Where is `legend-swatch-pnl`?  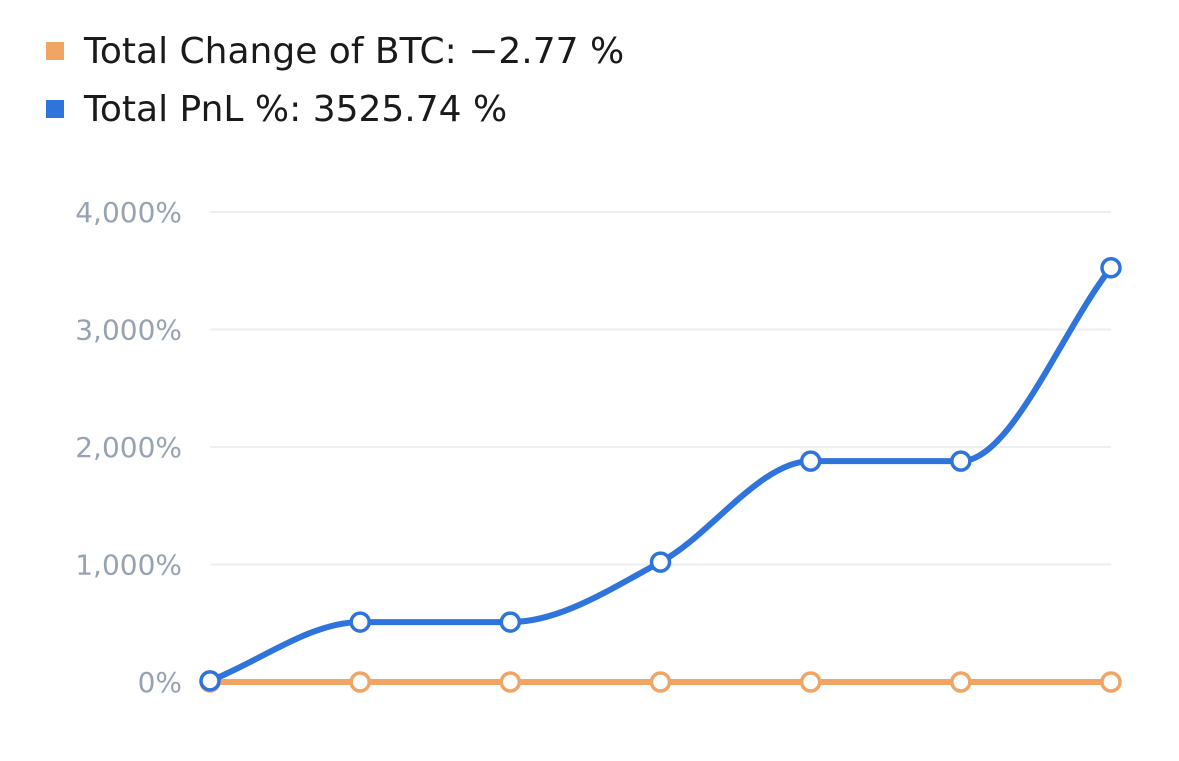 legend-swatch-pnl is located at coordinates (55, 109).